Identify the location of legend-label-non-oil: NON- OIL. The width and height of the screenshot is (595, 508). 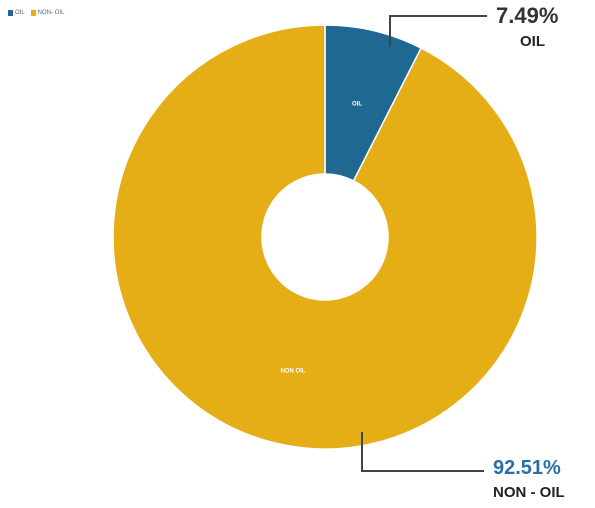
(51, 13).